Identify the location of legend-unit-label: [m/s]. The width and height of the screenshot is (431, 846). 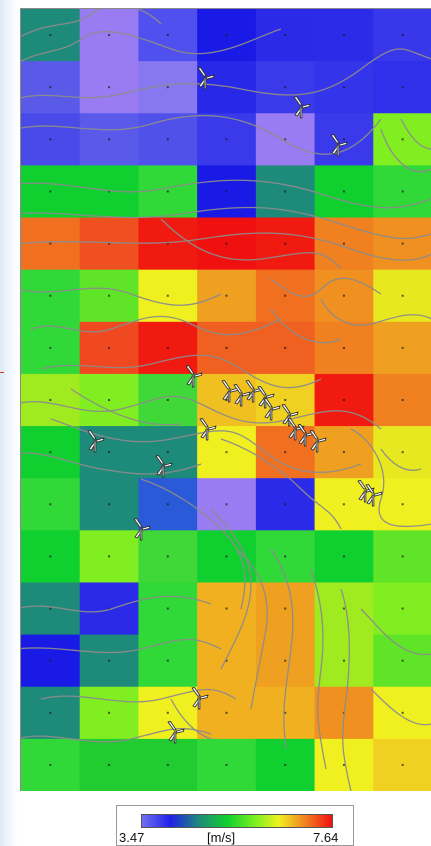
(221, 837).